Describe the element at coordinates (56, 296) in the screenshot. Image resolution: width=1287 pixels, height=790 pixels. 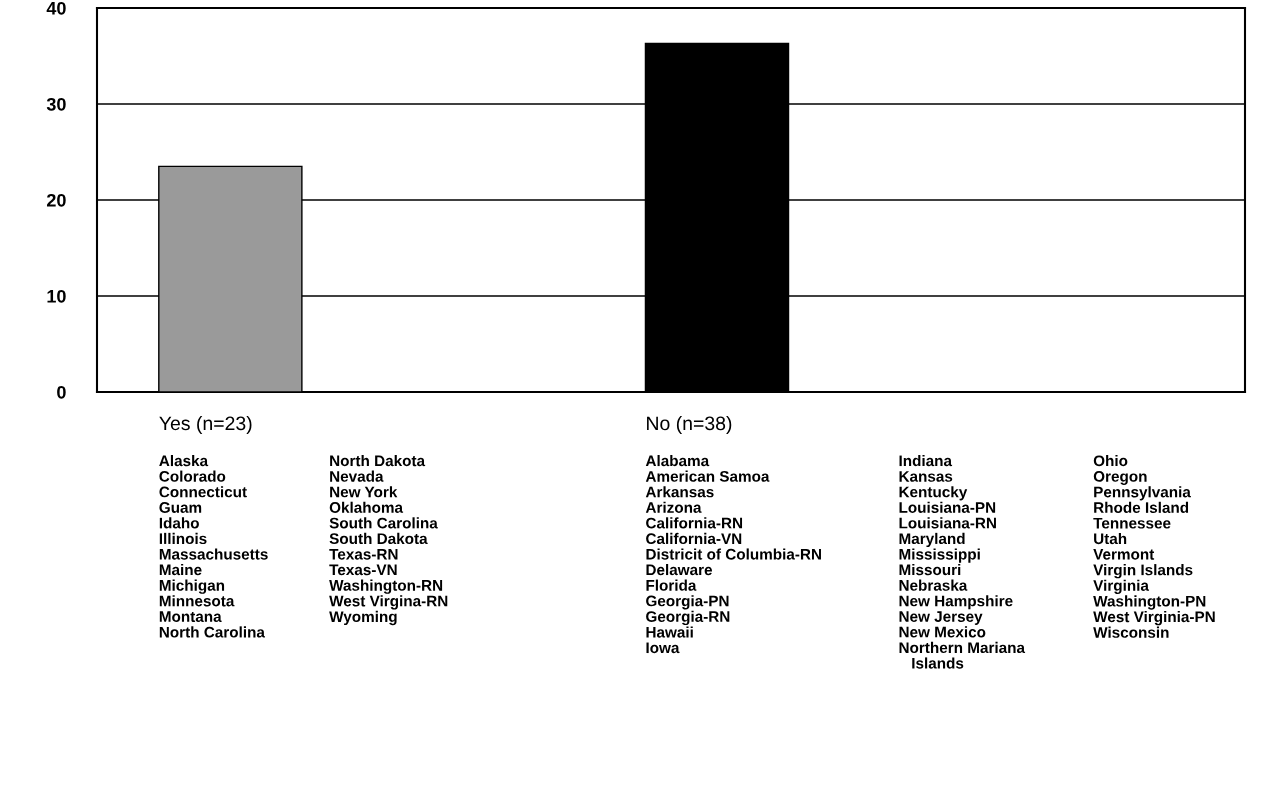
I see `y-tick-label: 10` at that location.